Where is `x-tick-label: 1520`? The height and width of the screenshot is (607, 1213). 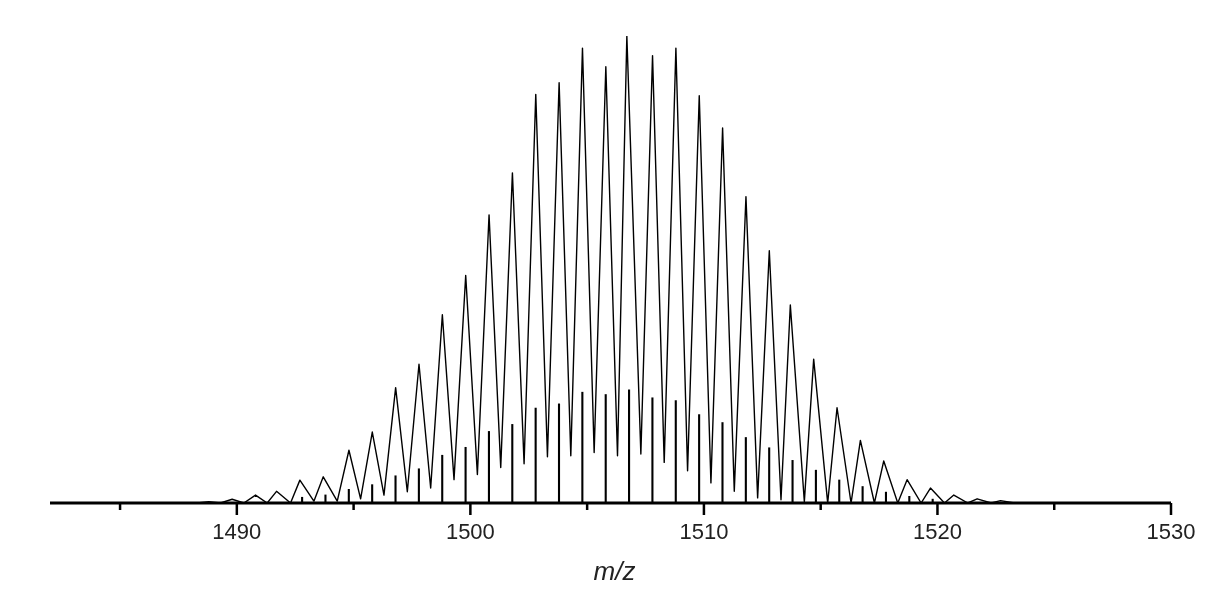
x-tick-label: 1520 is located at coordinates (937, 531).